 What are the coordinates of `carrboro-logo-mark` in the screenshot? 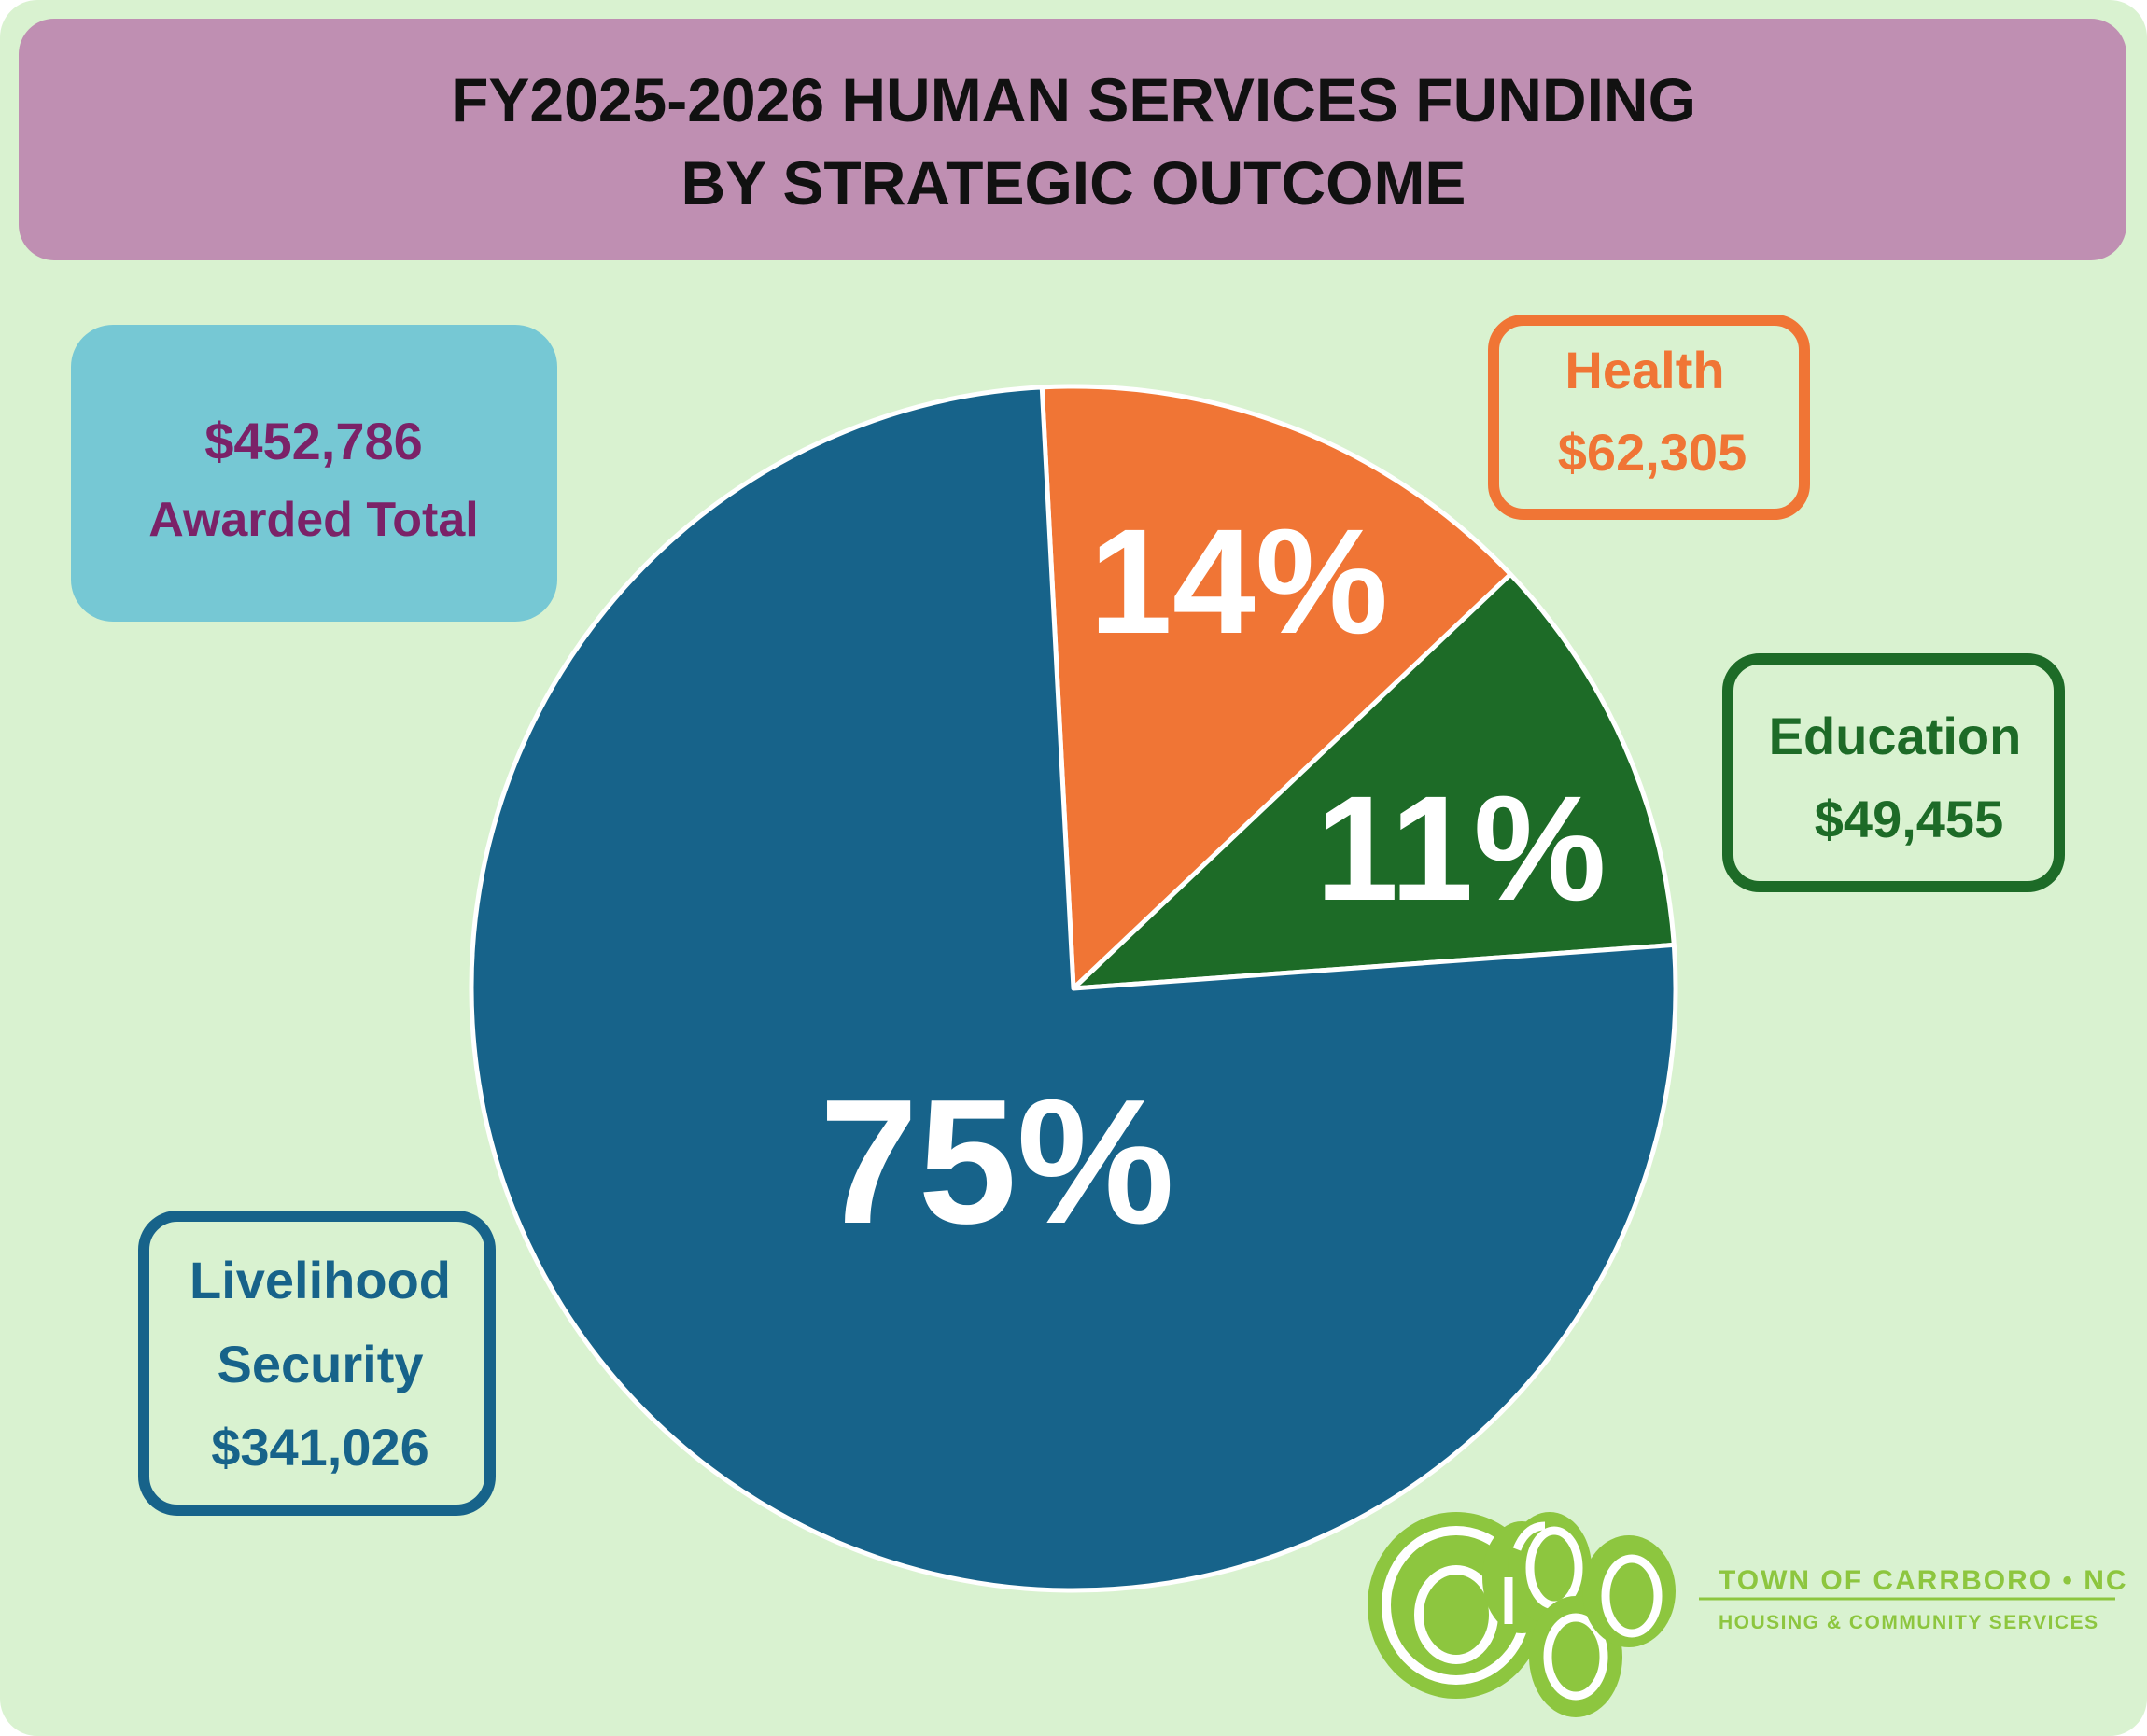 It's located at (1522, 1614).